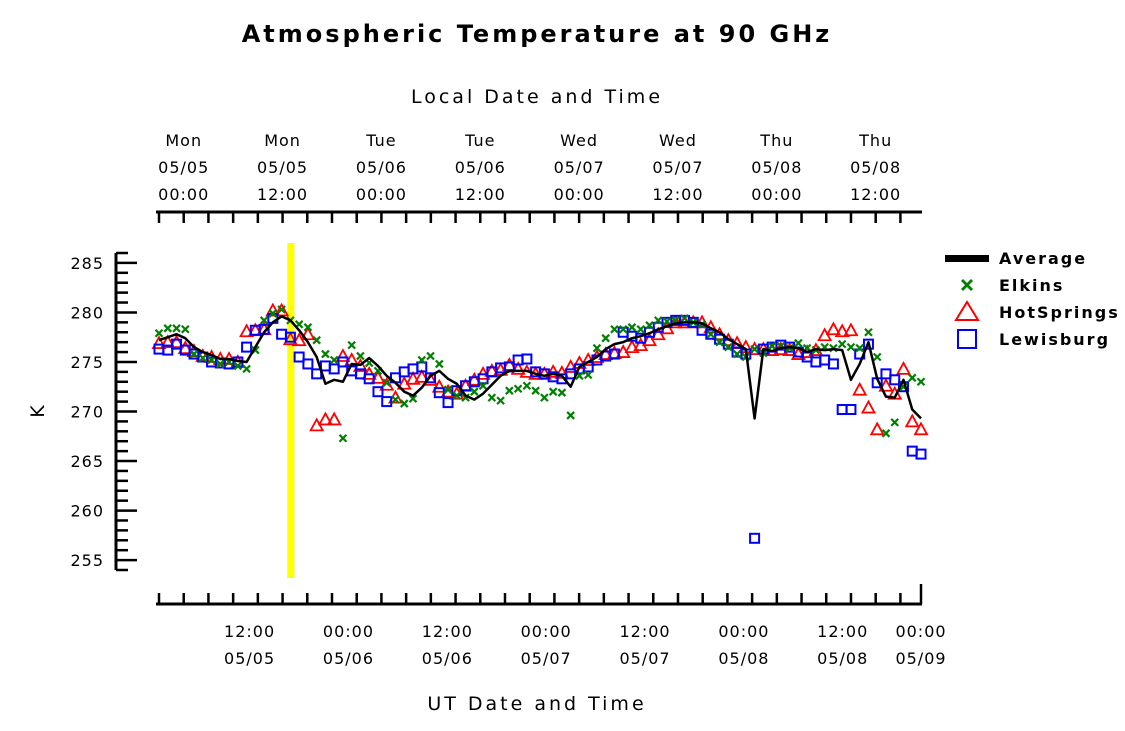 The image size is (1125, 731). What do you see at coordinates (447, 658) in the screenshot?
I see `bottom-tick-date: 05/06` at bounding box center [447, 658].